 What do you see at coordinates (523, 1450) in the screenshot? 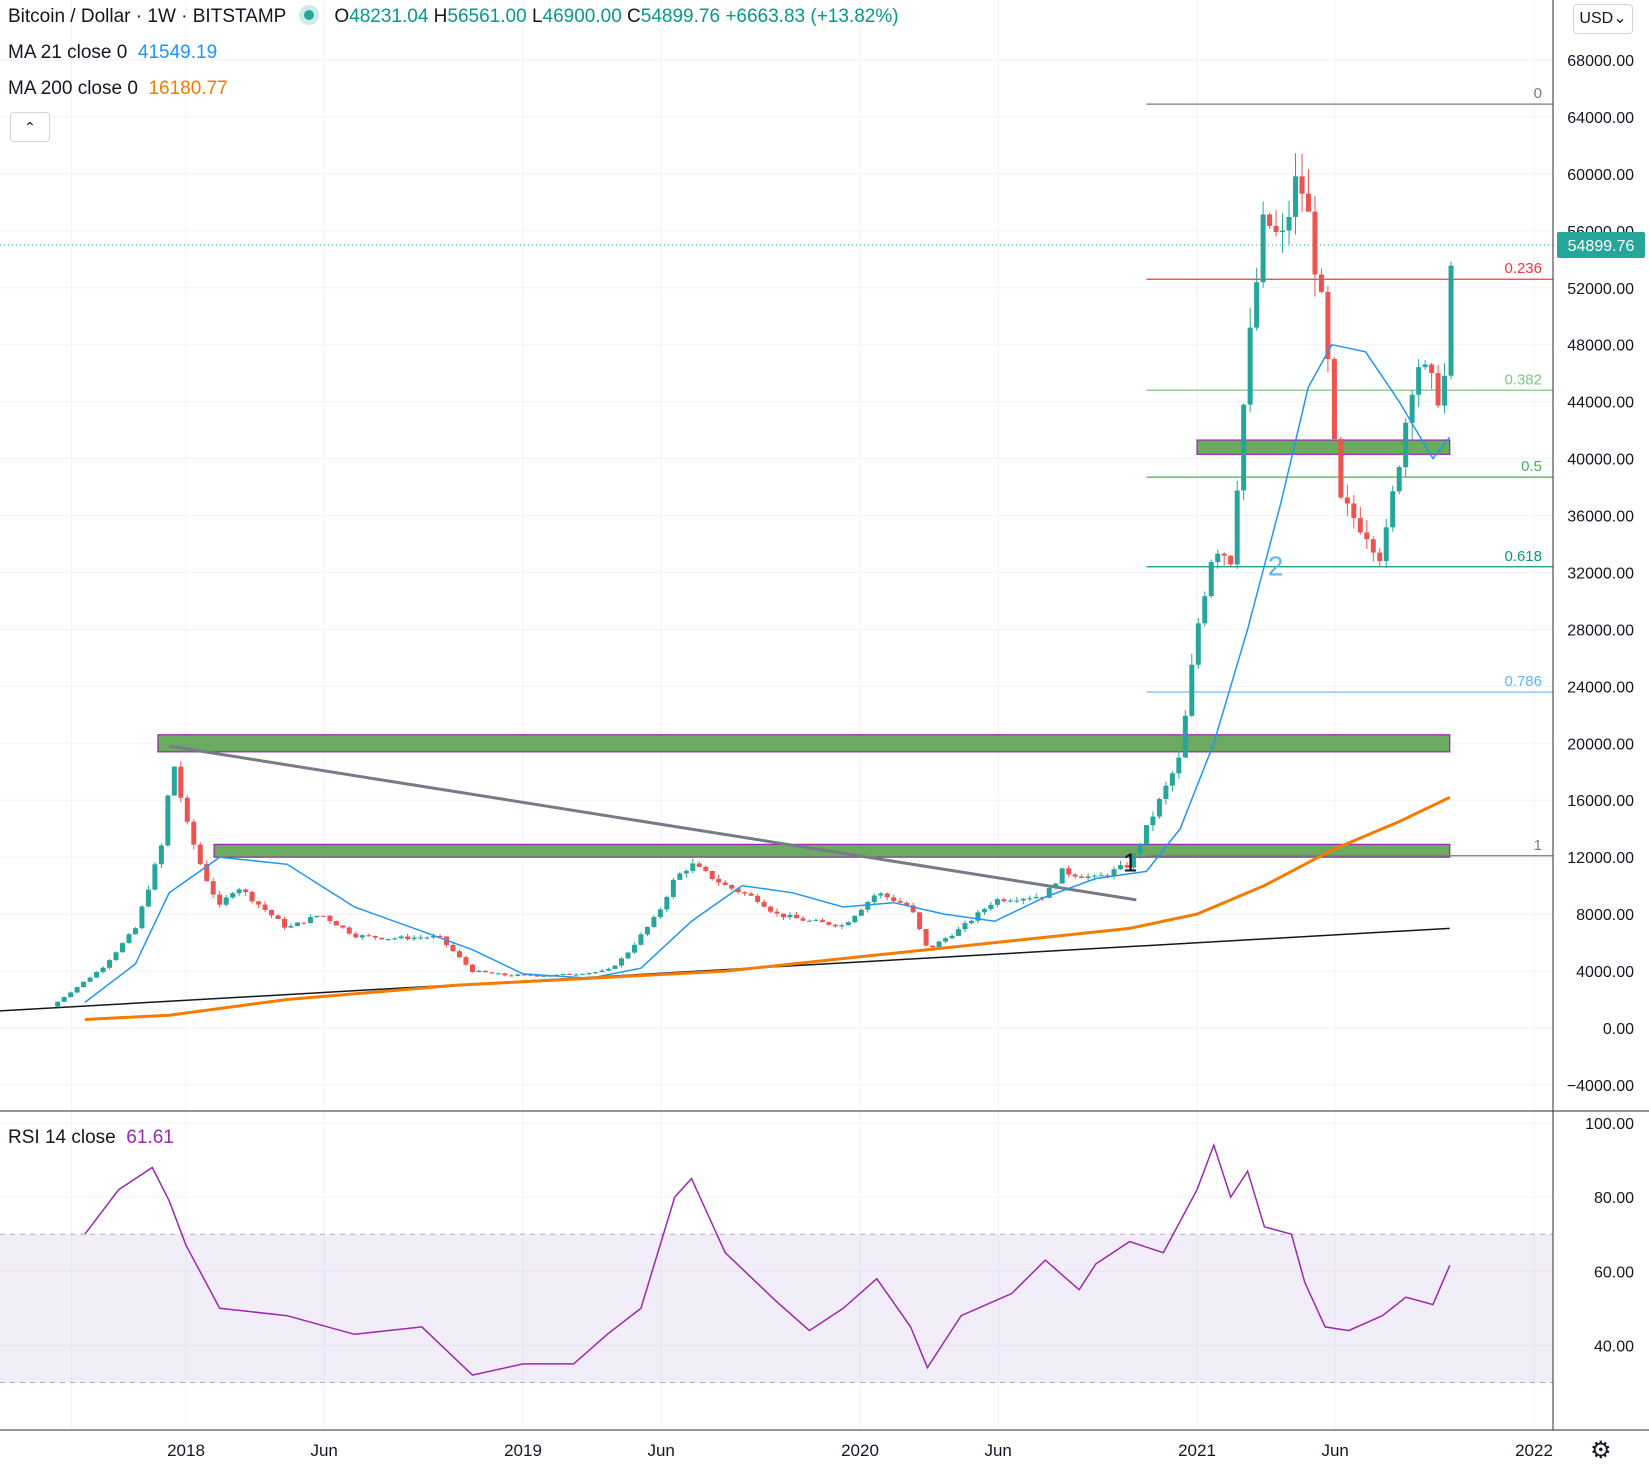
I see `time-tick-label: 2019` at bounding box center [523, 1450].